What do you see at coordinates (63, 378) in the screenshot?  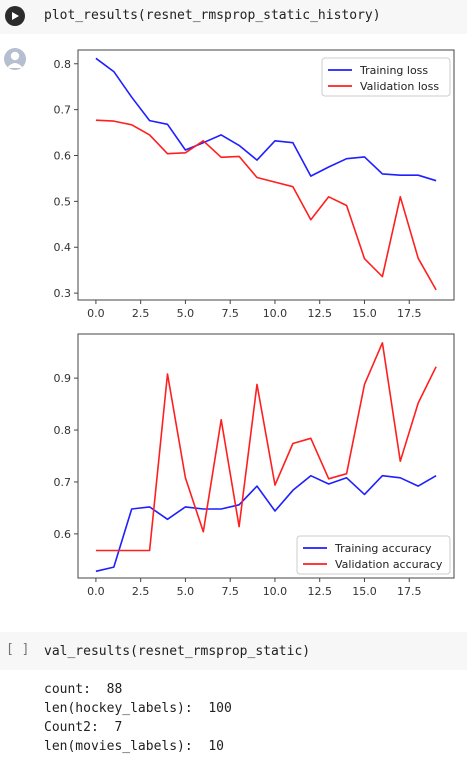 I see `y-tick-label: 0.9` at bounding box center [63, 378].